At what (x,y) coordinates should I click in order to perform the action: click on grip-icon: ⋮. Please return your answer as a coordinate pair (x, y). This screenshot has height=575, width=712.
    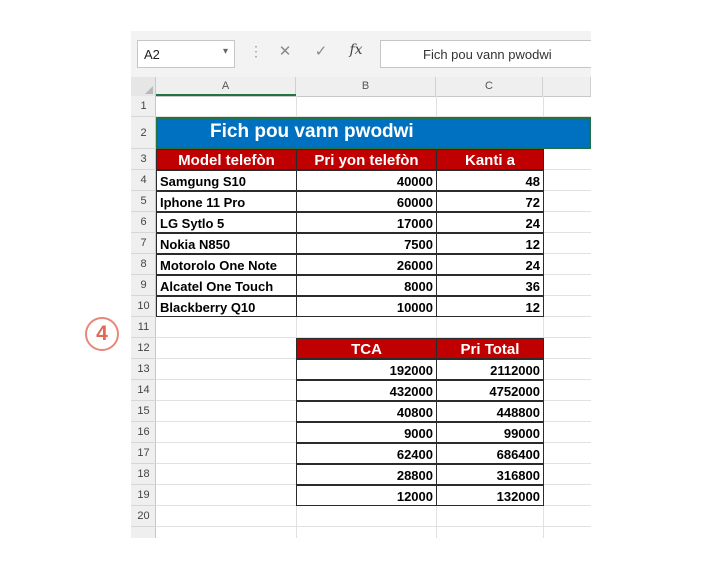
    Looking at the image, I should click on (256, 51).